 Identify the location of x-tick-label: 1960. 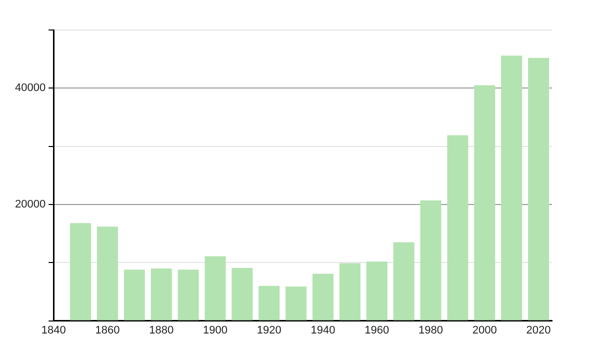
(377, 330).